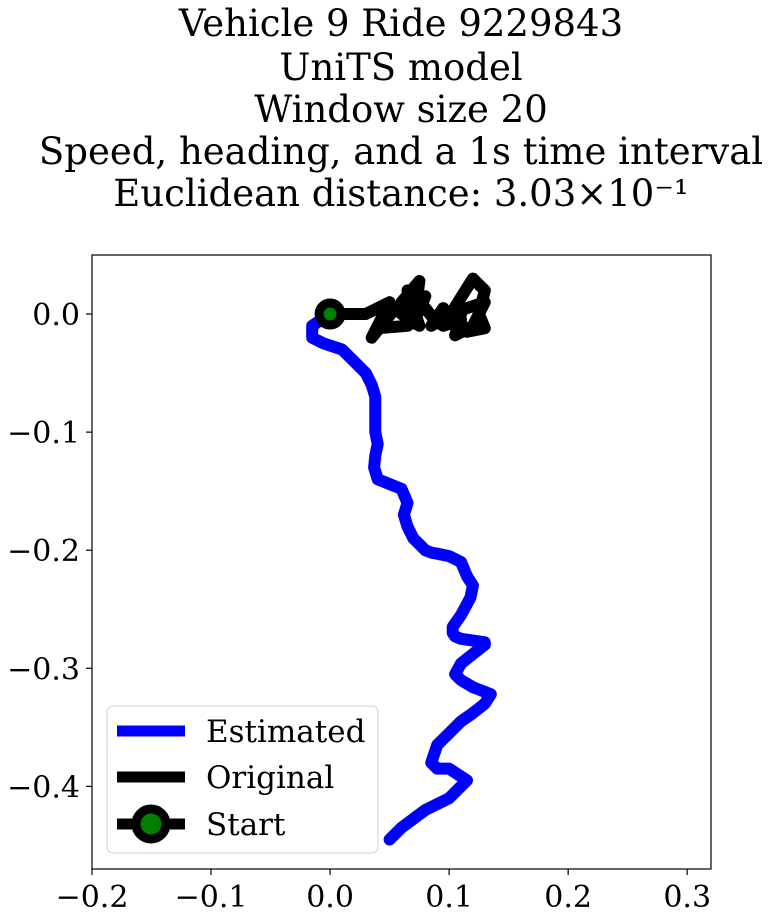 This screenshot has height=917, width=774. What do you see at coordinates (400, 67) in the screenshot?
I see `chart-title-line-2: UniTS model` at bounding box center [400, 67].